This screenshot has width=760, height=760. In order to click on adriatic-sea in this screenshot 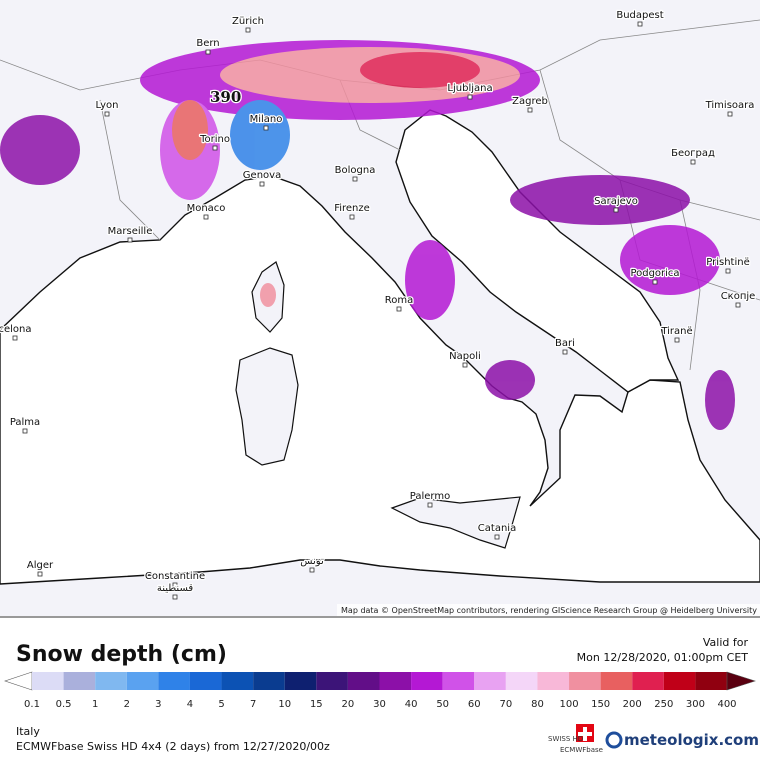, I will do `click(537, 251)`.